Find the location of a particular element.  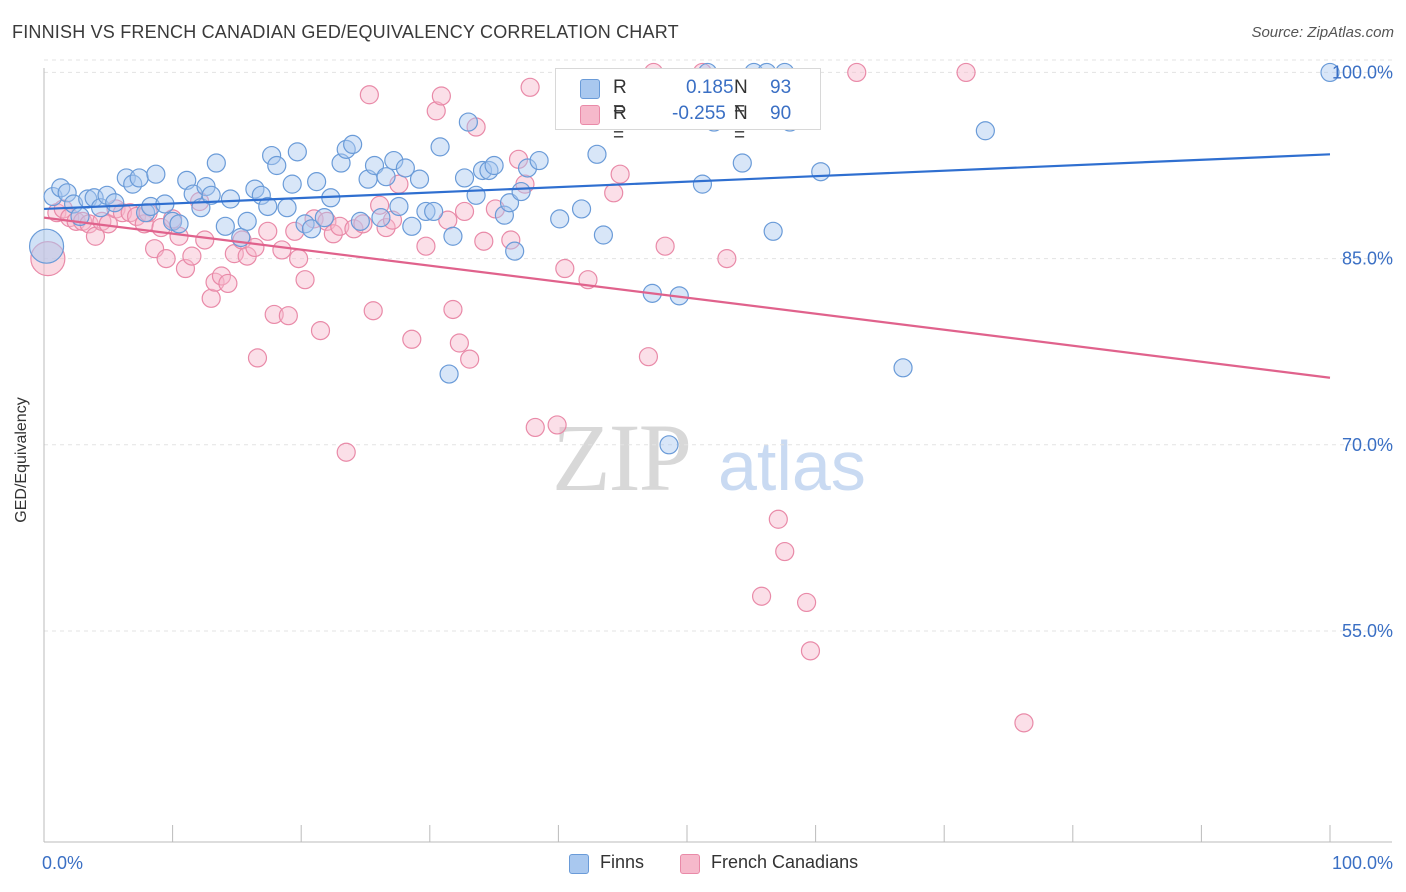

legend: R = 0.185 N = 93 R = -0.255 N = 90 is located at coordinates (688, 107).